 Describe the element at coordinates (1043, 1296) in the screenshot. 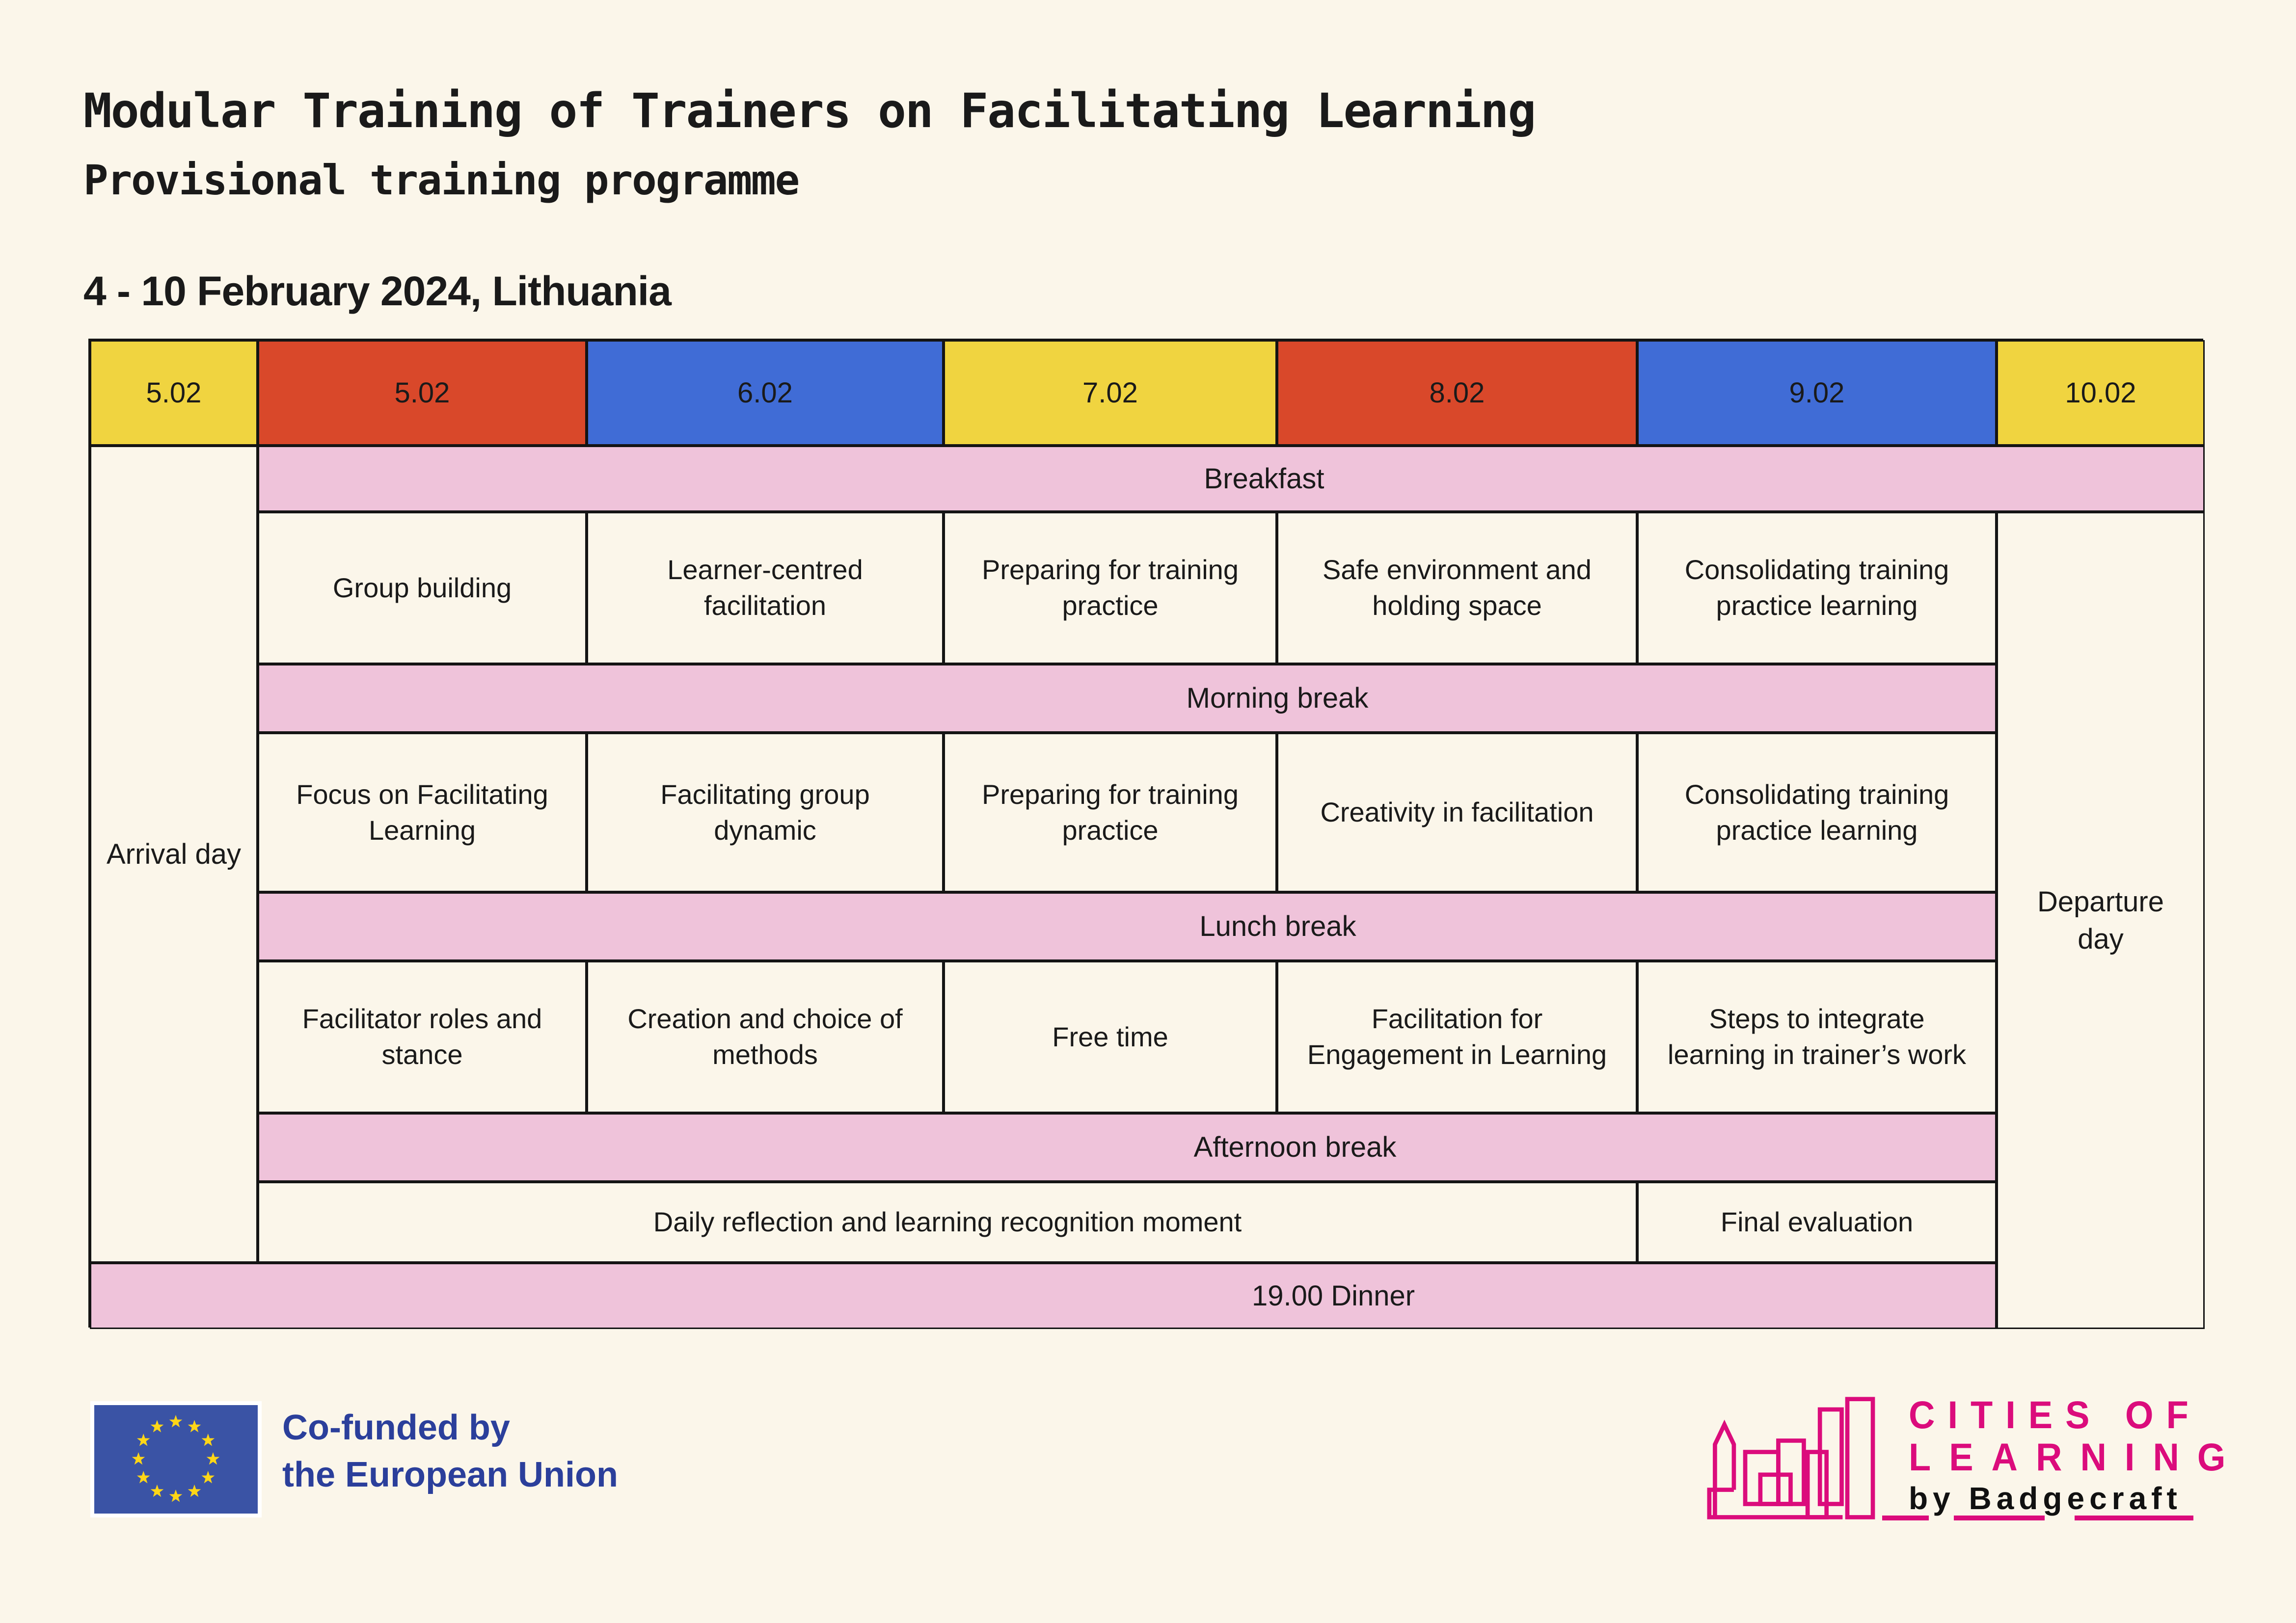

I see `dinner-row: 19.00 Dinner` at that location.